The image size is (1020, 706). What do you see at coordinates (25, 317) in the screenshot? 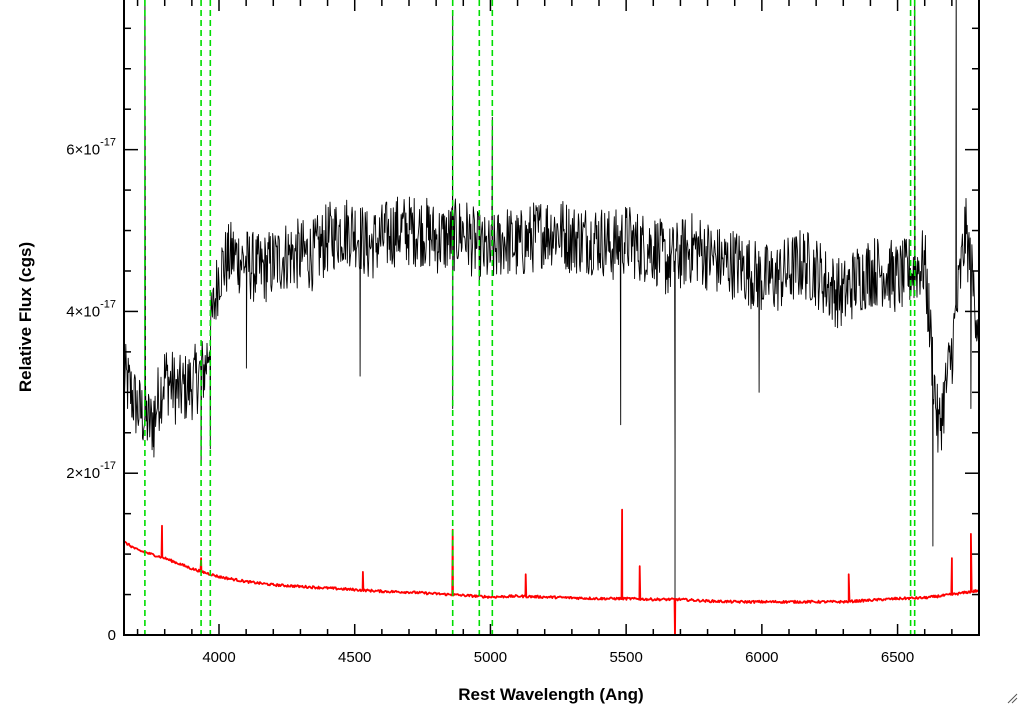
I see `y-axis-title: Relative Flux (cgs)` at bounding box center [25, 317].